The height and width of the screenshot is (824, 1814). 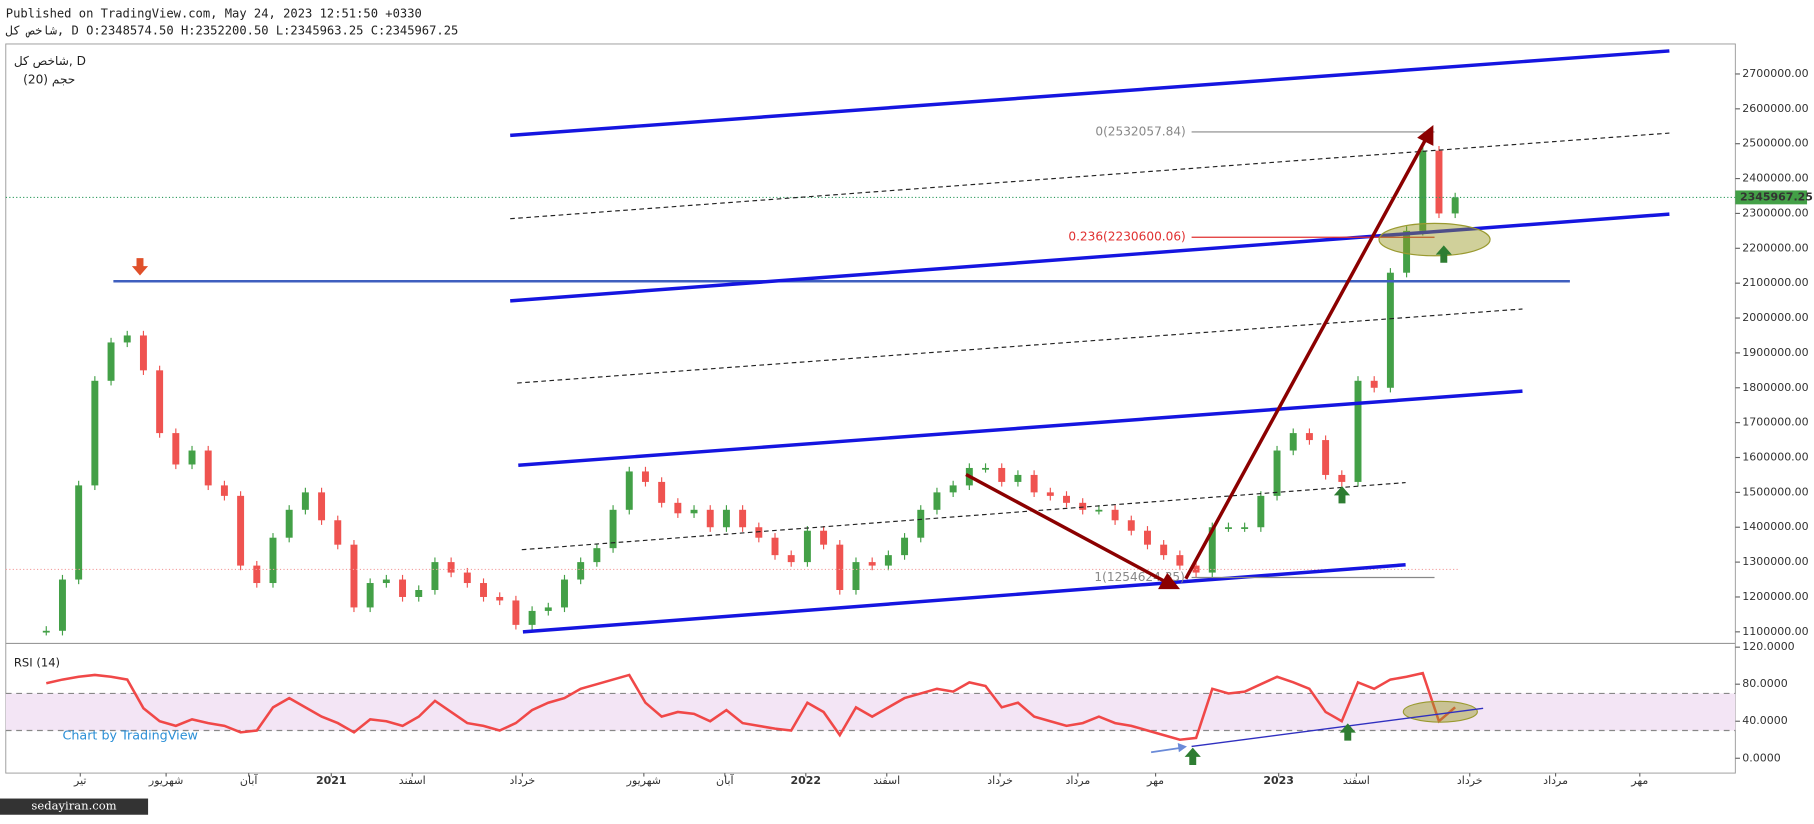 What do you see at coordinates (1775, 387) in the screenshot?
I see `y-tick-label: 1800000.00` at bounding box center [1775, 387].